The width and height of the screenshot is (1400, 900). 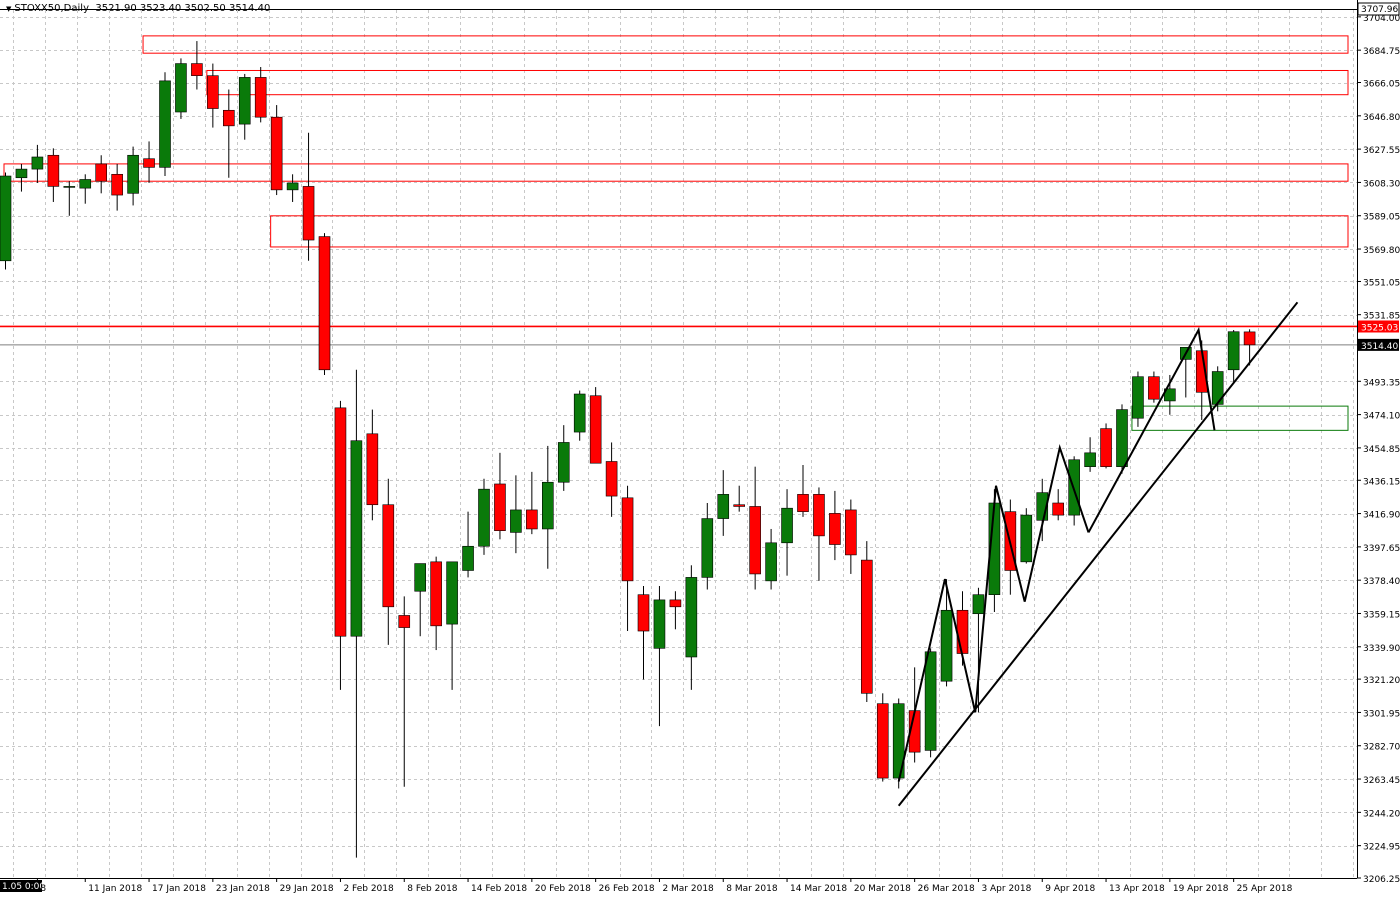 What do you see at coordinates (1378, 344) in the screenshot?
I see `current-price-label-bg` at bounding box center [1378, 344].